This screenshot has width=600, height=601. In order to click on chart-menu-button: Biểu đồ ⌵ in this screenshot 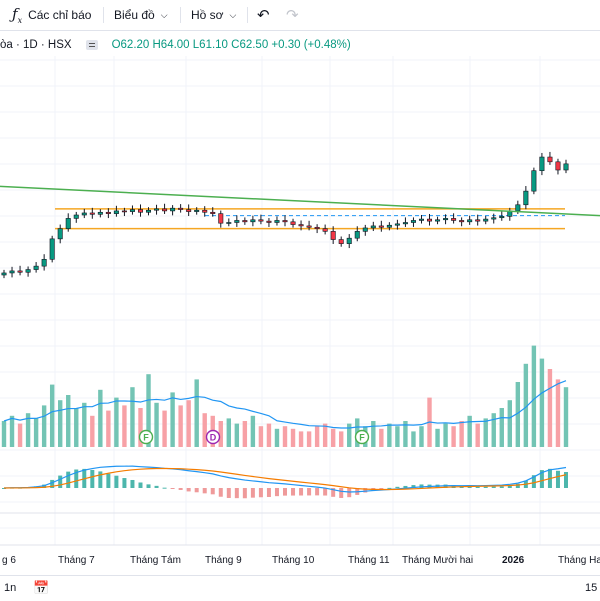, I will do `click(141, 15)`.